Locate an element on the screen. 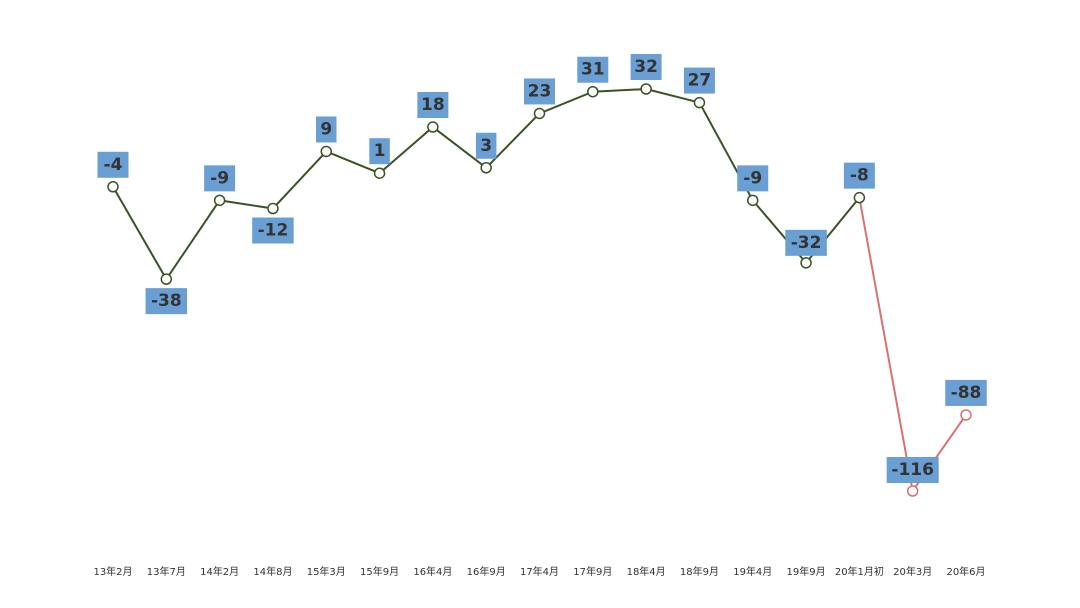 The image size is (1080, 608). x-tick-label: 14年2月 is located at coordinates (219, 571).